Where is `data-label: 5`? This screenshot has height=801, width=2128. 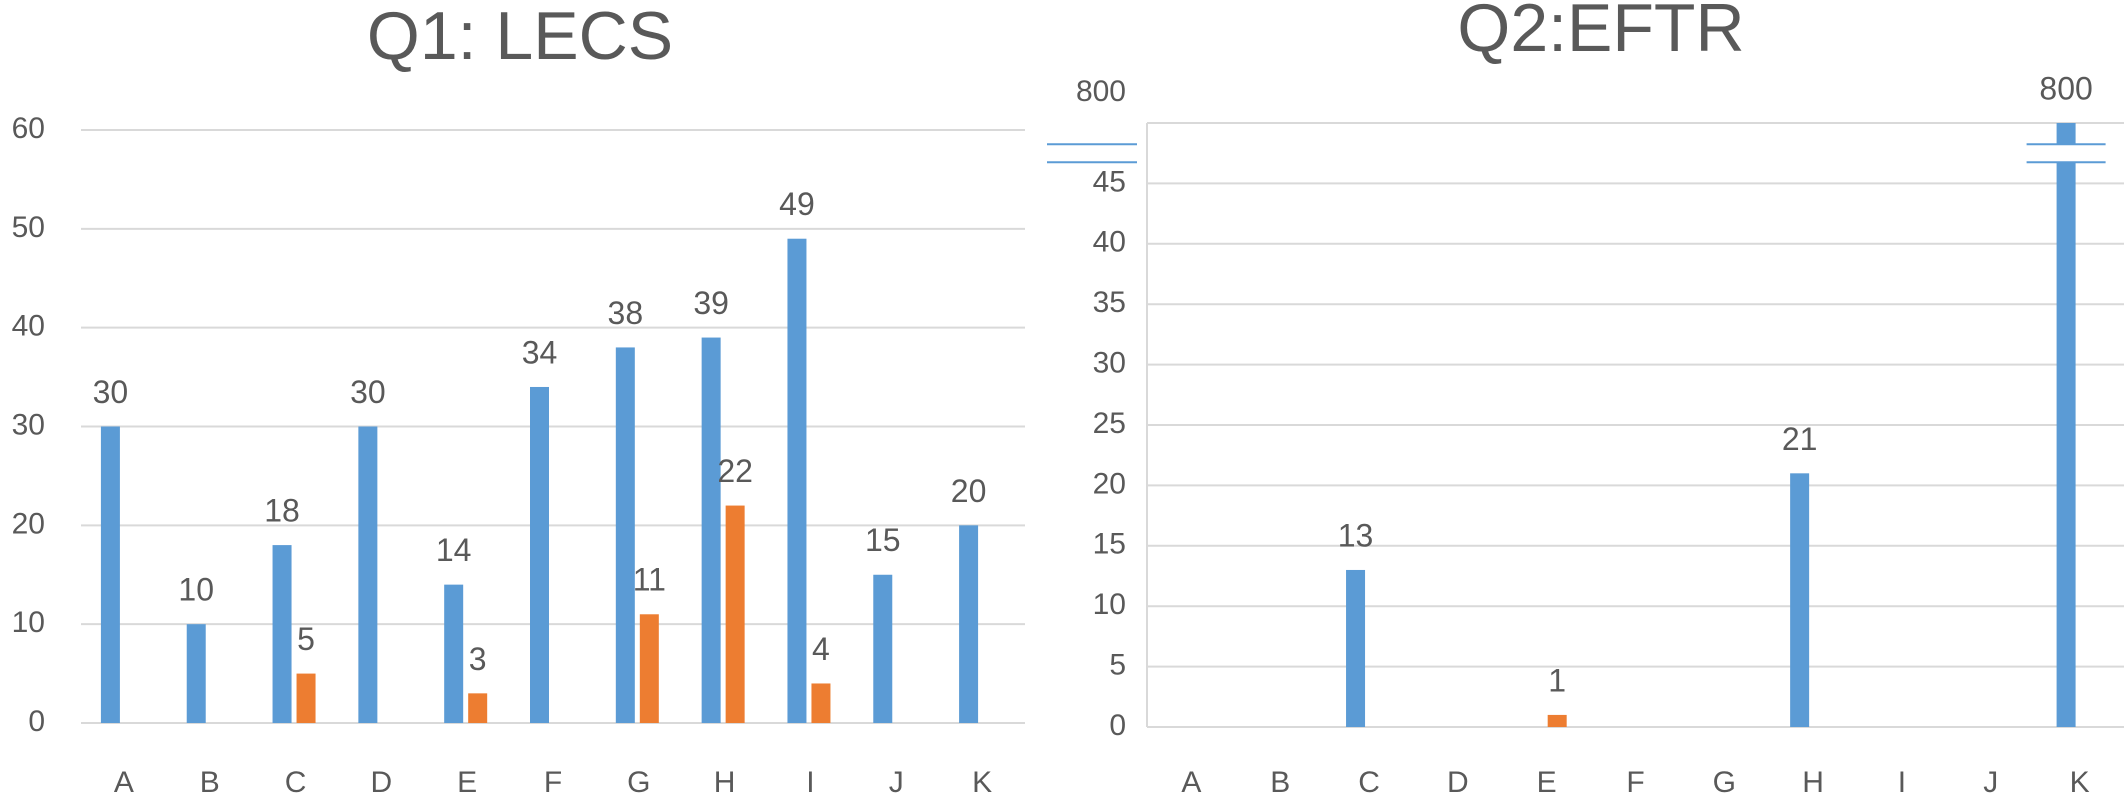
data-label: 5 is located at coordinates (306, 639).